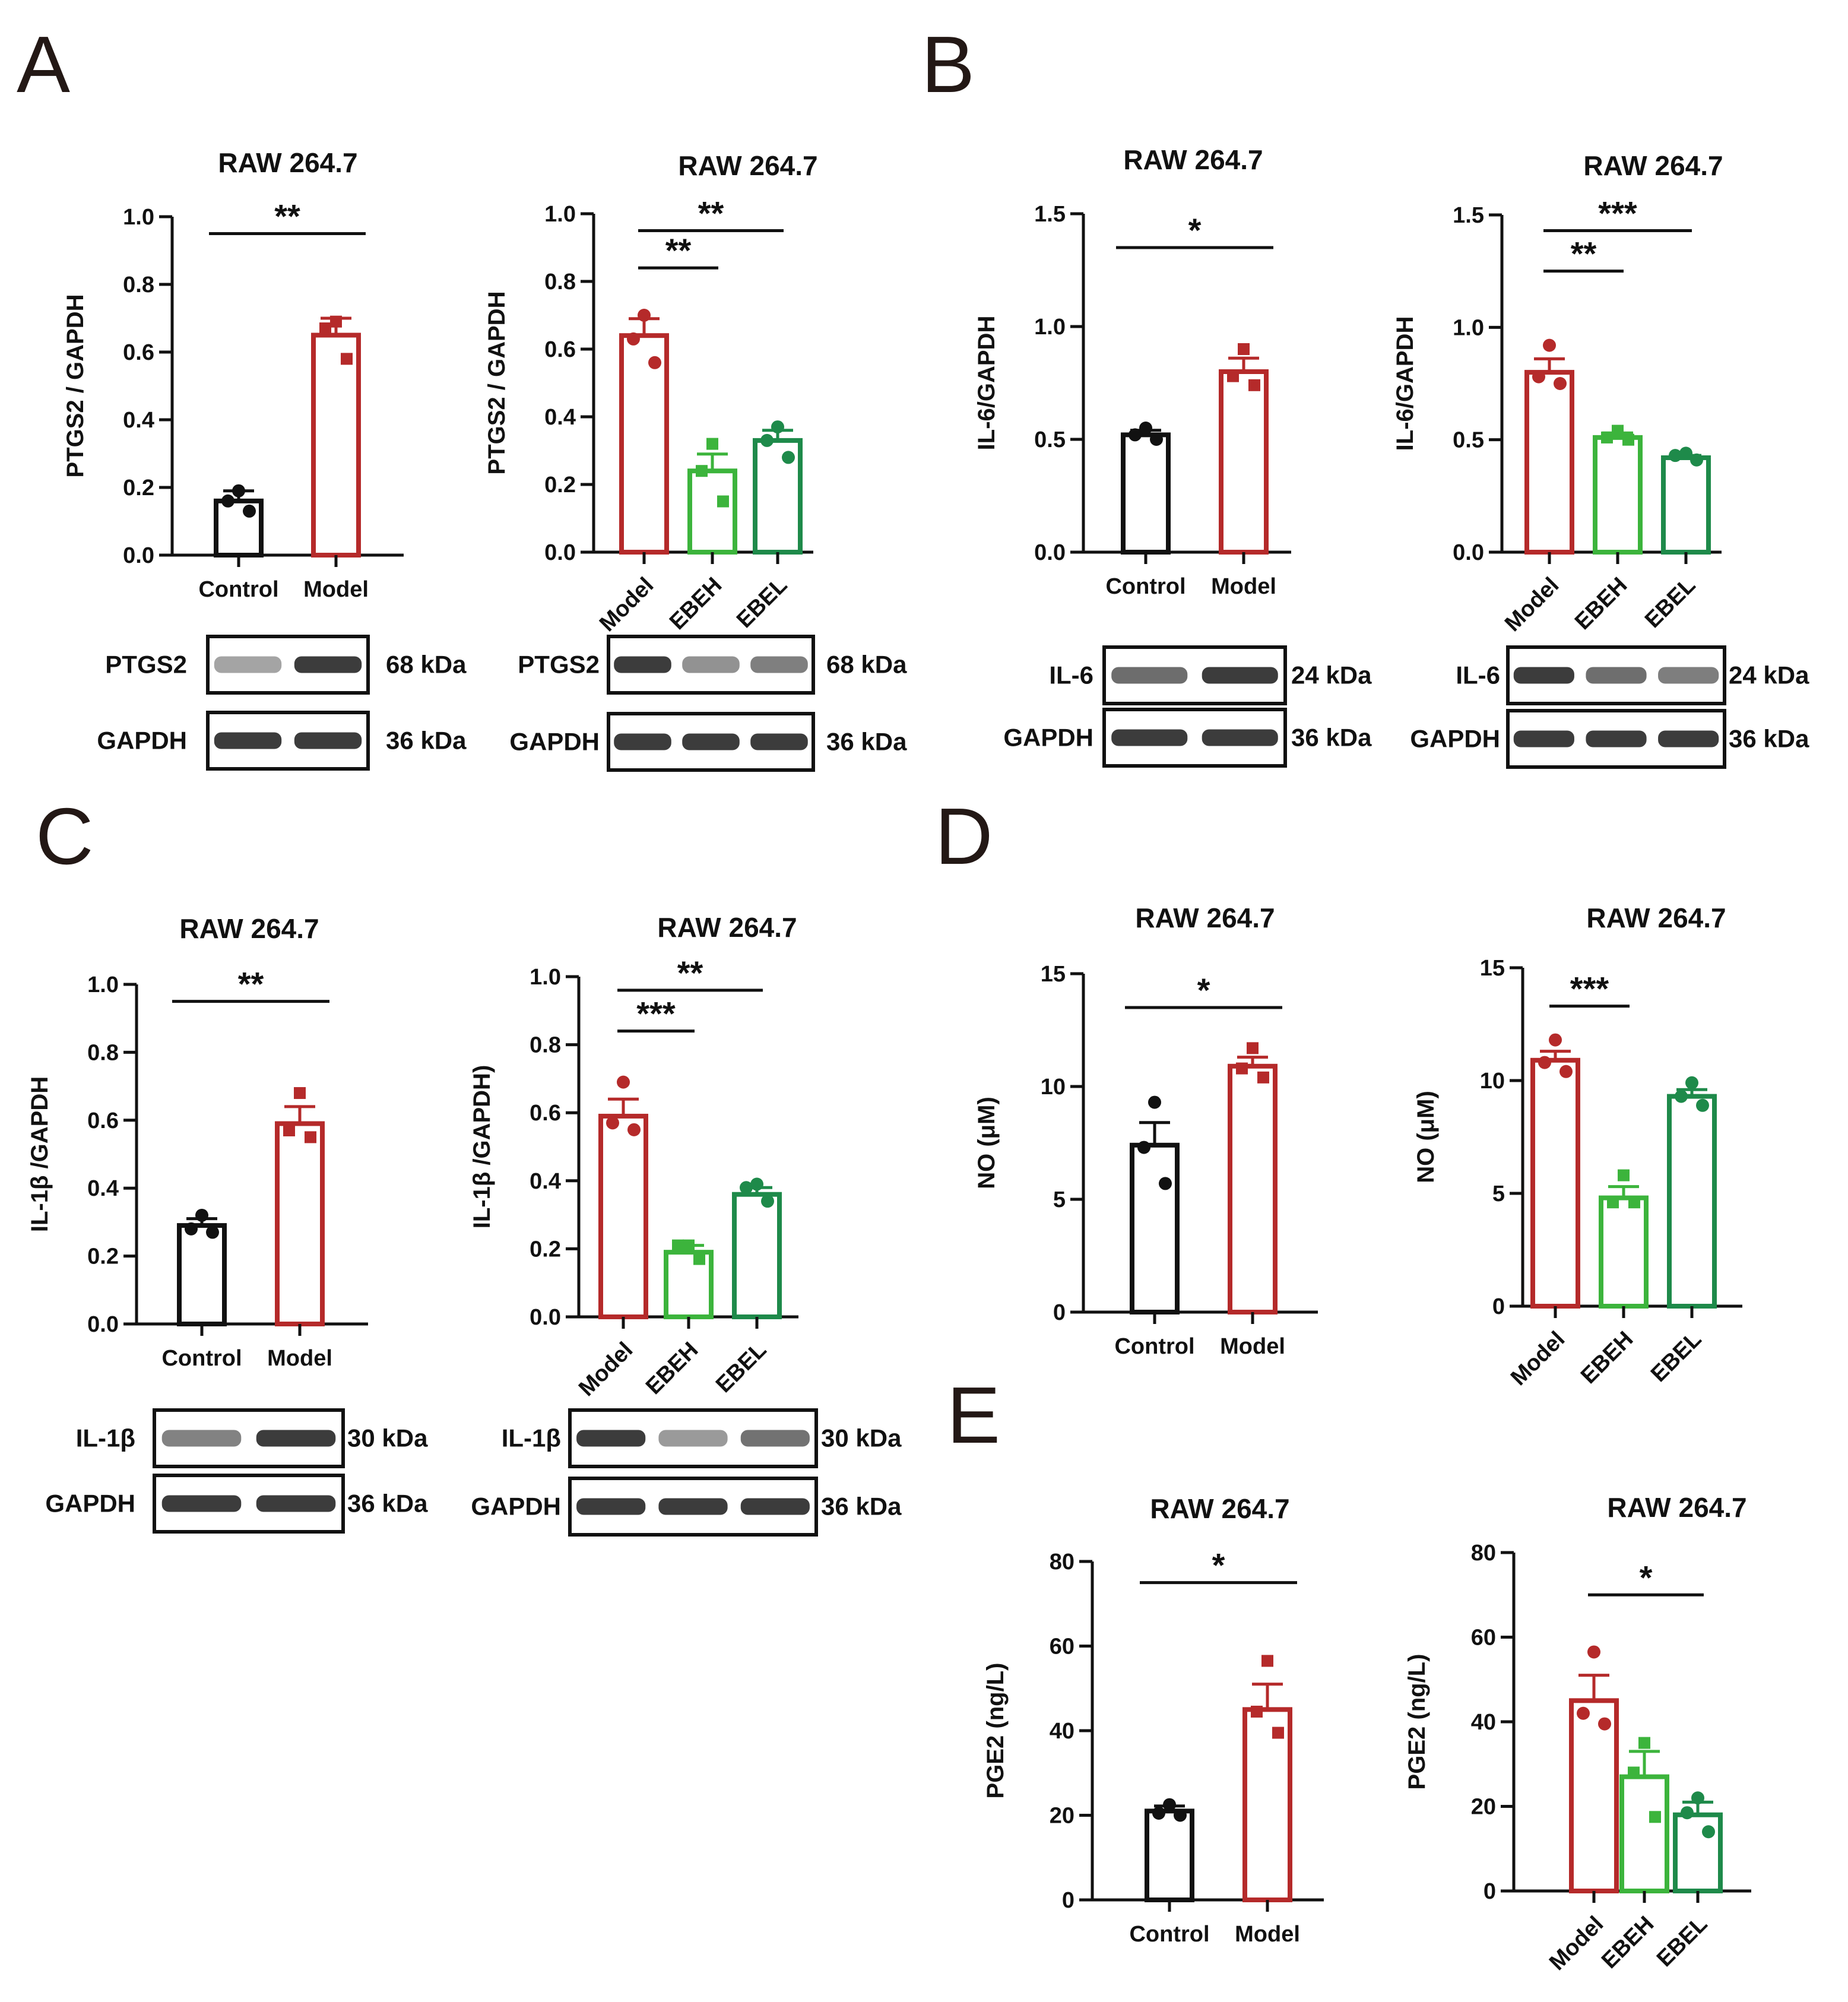 Image resolution: width=1848 pixels, height=2002 pixels. What do you see at coordinates (1492, 969) in the screenshot?
I see `y-tick-label: 15` at bounding box center [1492, 969].